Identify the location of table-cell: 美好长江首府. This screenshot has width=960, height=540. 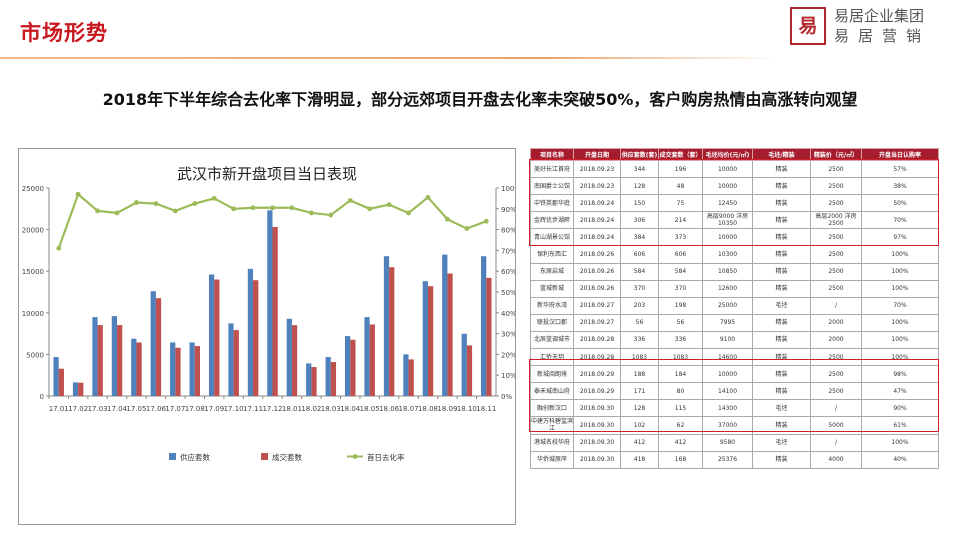
(552, 169).